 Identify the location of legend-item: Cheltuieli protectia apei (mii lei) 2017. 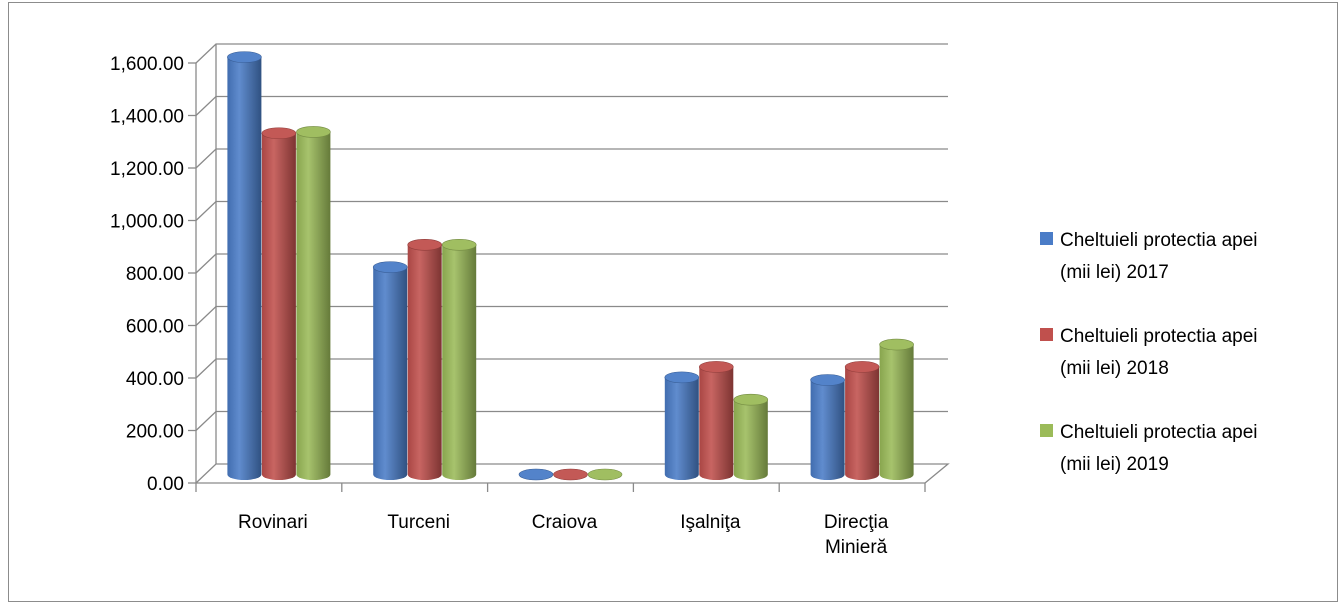
(1149, 256).